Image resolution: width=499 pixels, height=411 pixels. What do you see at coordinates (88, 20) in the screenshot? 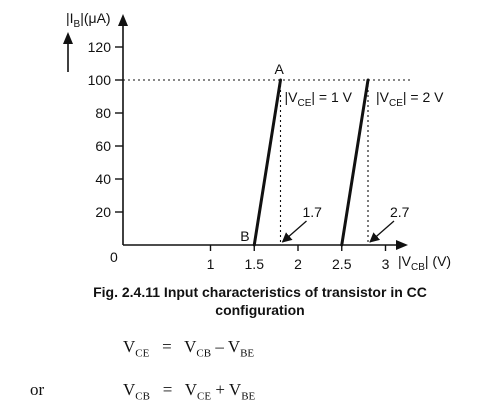
I see `y-axis-label: |IB|(μA)` at bounding box center [88, 20].